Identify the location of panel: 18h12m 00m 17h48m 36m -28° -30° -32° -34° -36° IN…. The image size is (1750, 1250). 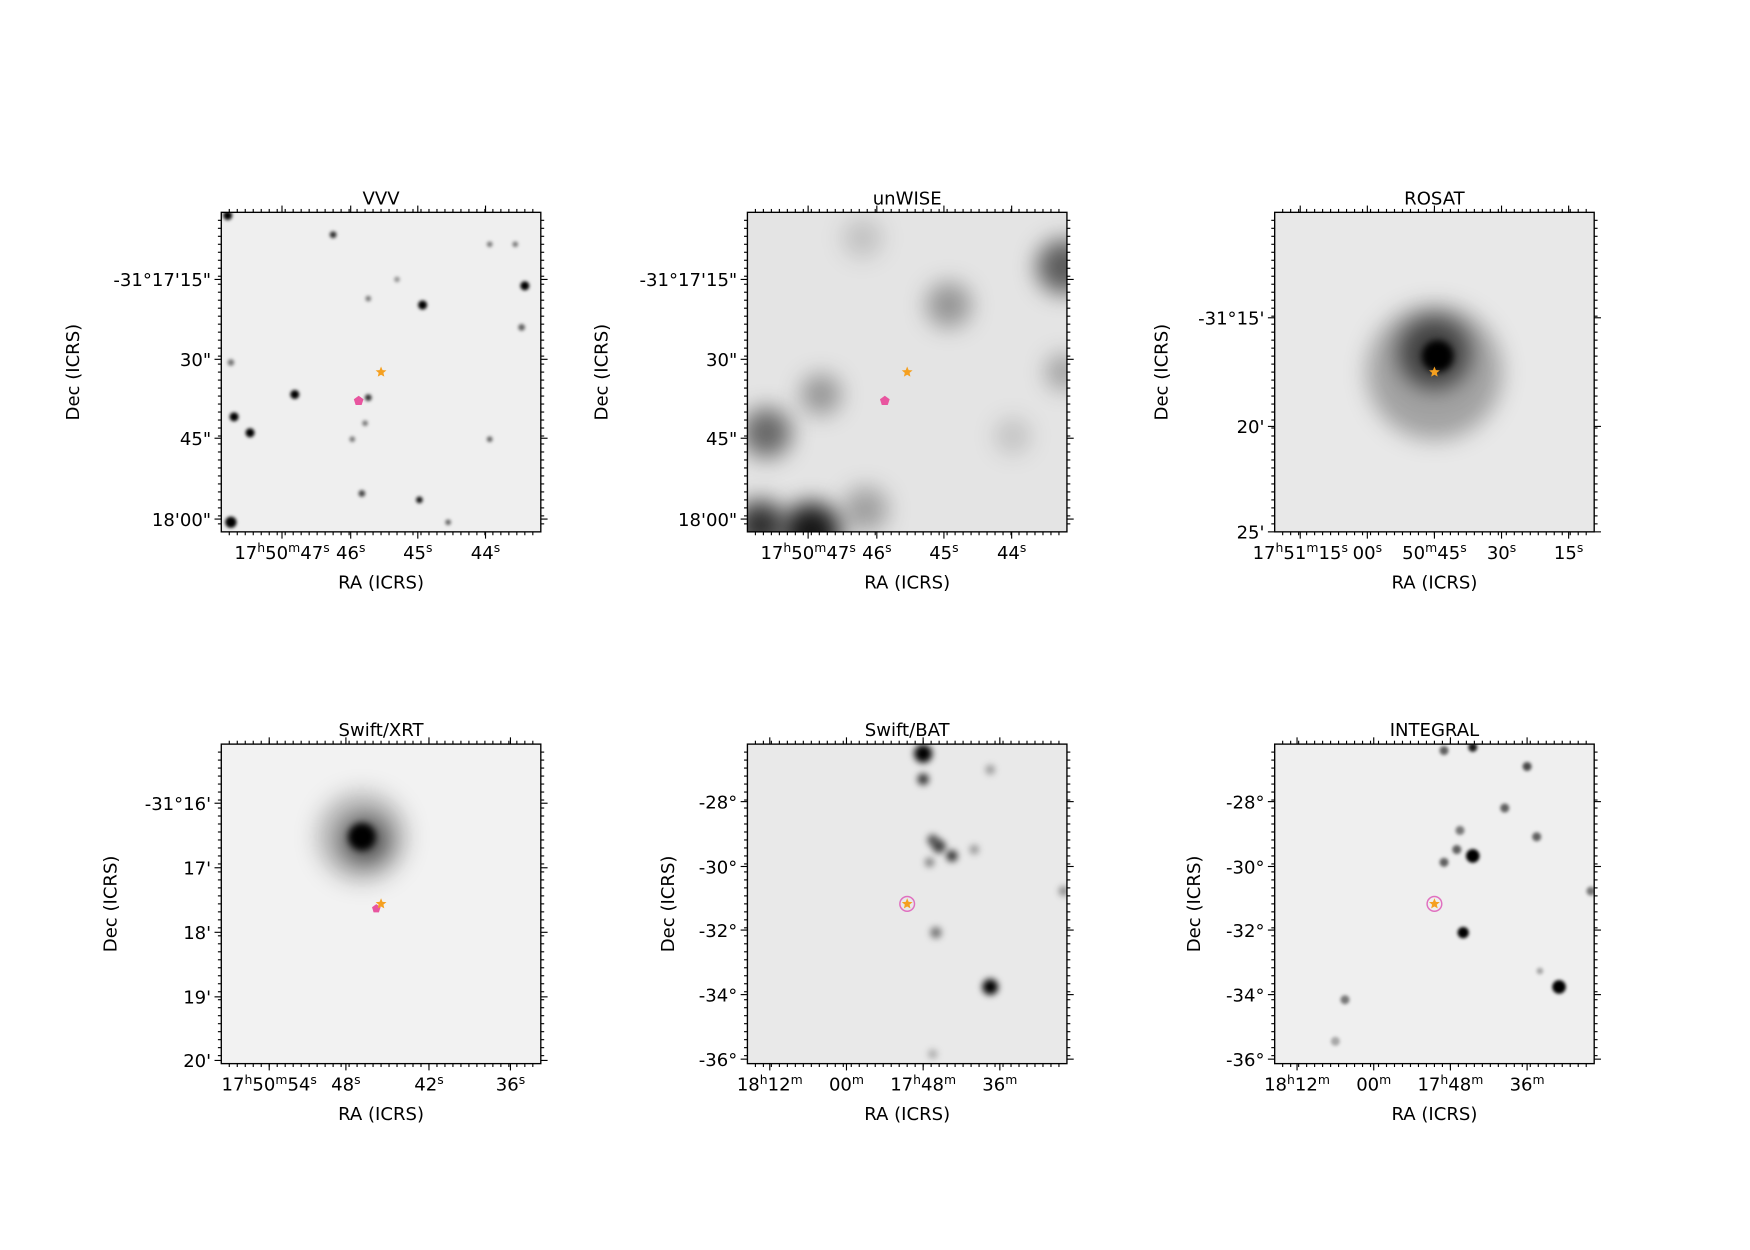
(1392, 922).